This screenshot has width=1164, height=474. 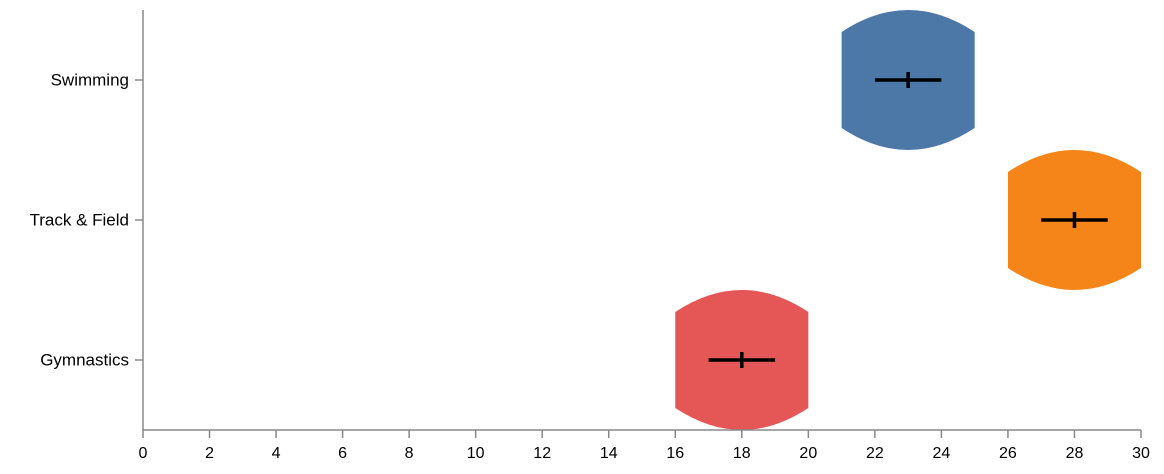 What do you see at coordinates (342, 453) in the screenshot?
I see `x-tick-label: 6` at bounding box center [342, 453].